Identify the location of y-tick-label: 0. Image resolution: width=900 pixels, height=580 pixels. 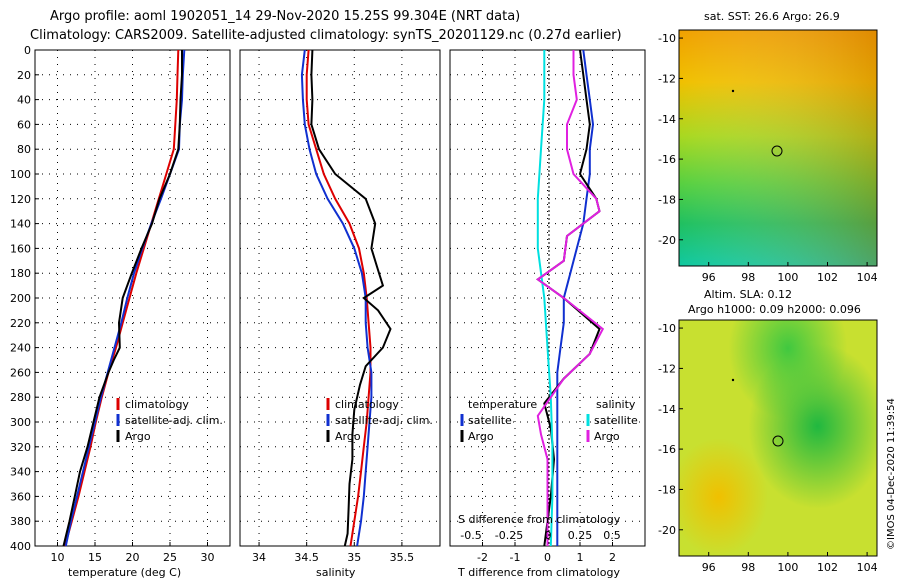
(27, 50).